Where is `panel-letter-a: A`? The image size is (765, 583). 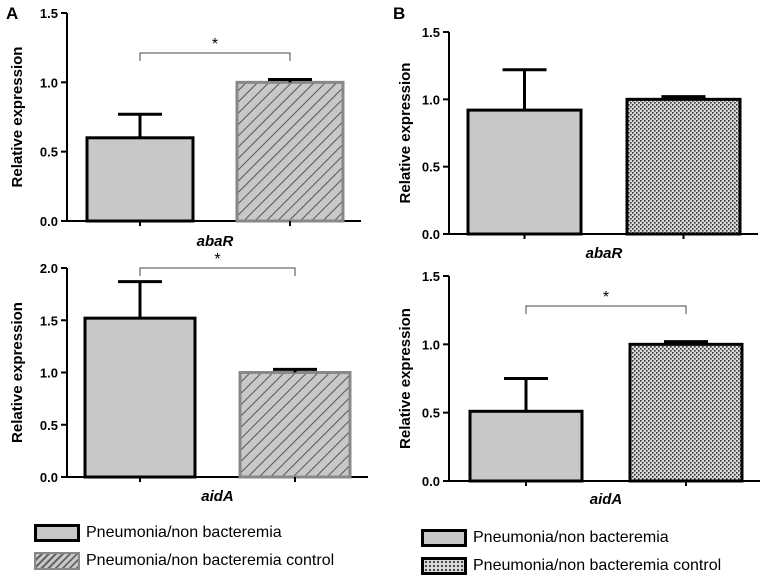
panel-letter-a: A is located at coordinates (12, 13).